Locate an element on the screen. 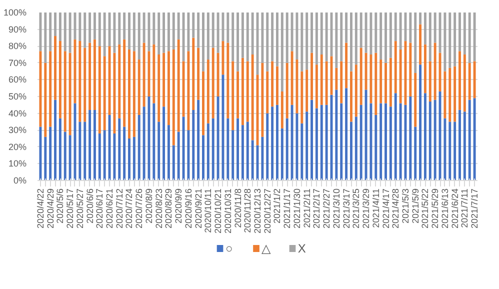 This screenshot has width=499, height=289. y-tick-label: 0% is located at coordinates (20, 181).